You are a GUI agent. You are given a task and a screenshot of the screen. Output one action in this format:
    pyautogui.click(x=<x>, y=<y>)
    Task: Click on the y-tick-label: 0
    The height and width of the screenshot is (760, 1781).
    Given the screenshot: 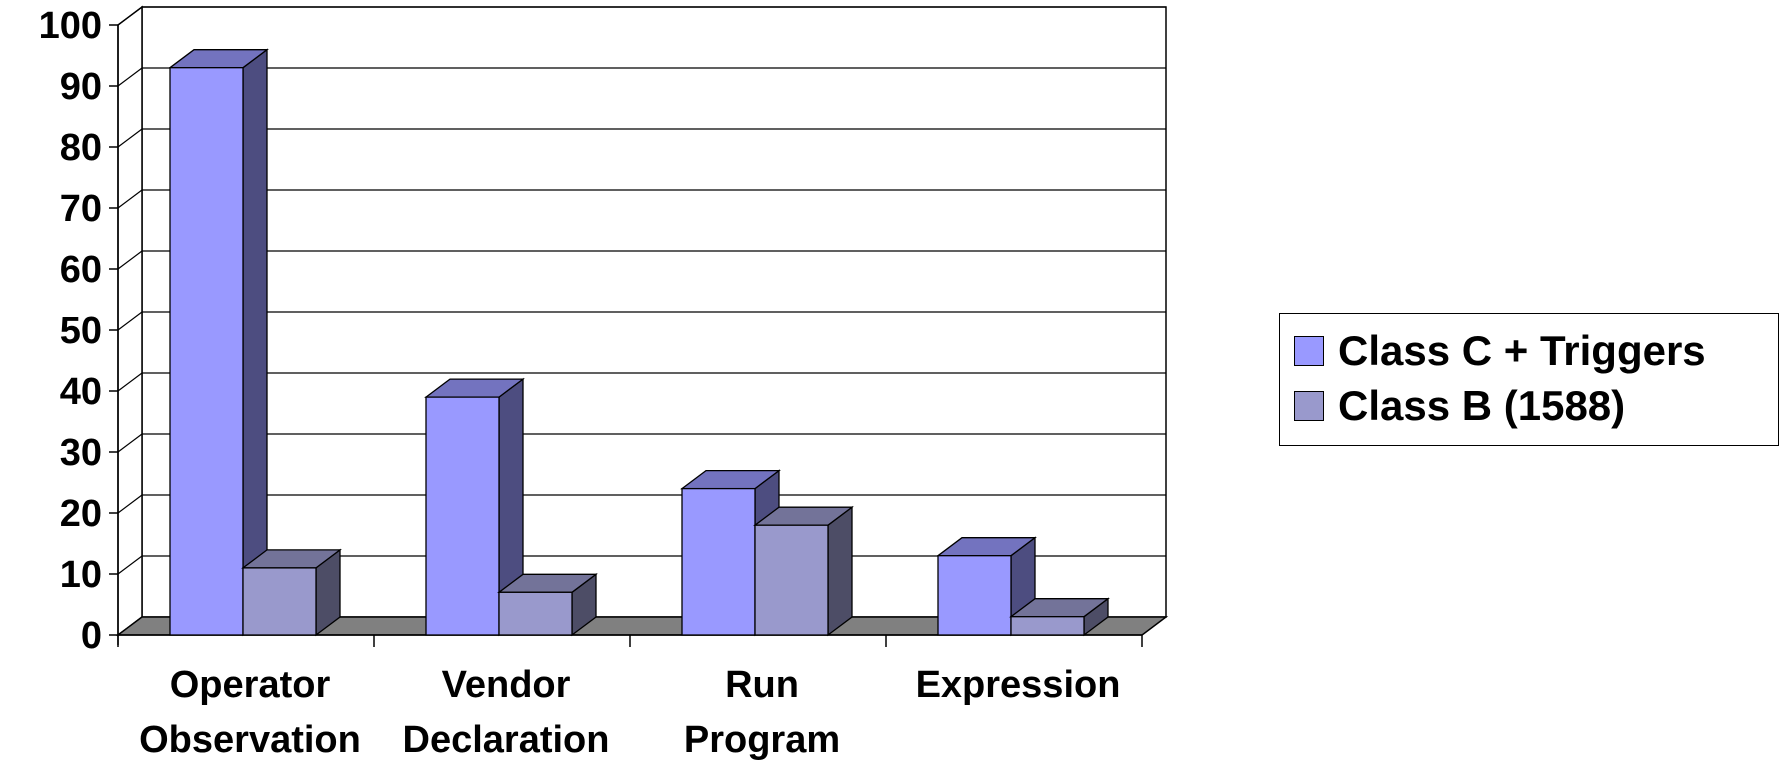 What is the action you would take?
    pyautogui.click(x=91, y=636)
    